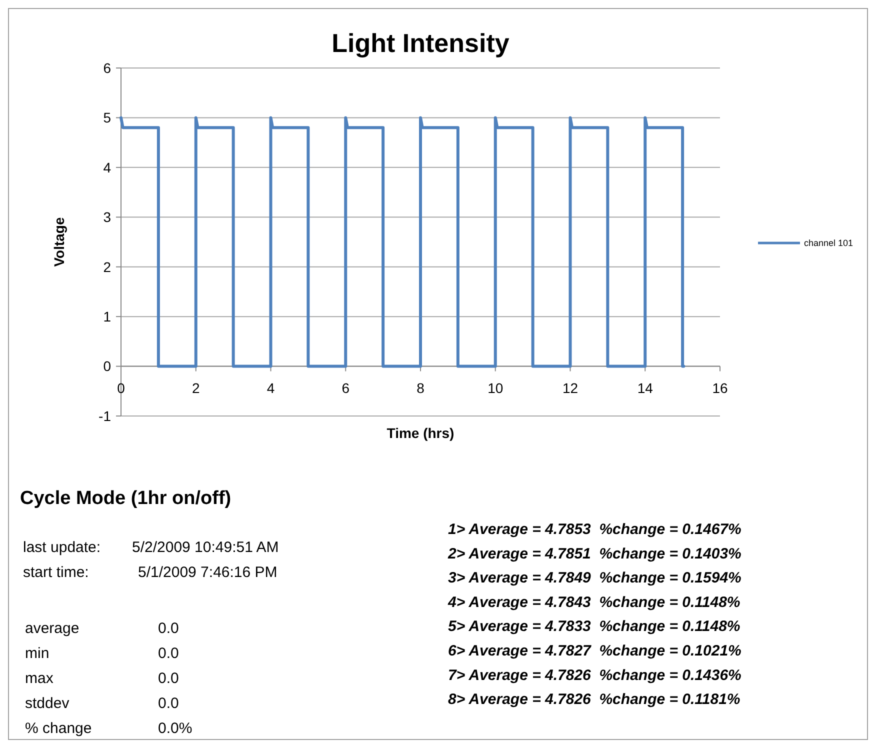 This screenshot has height=749, width=877. What do you see at coordinates (595, 529) in the screenshot?
I see `text: 1> Average = 4.7853 %change = 0.1467%` at bounding box center [595, 529].